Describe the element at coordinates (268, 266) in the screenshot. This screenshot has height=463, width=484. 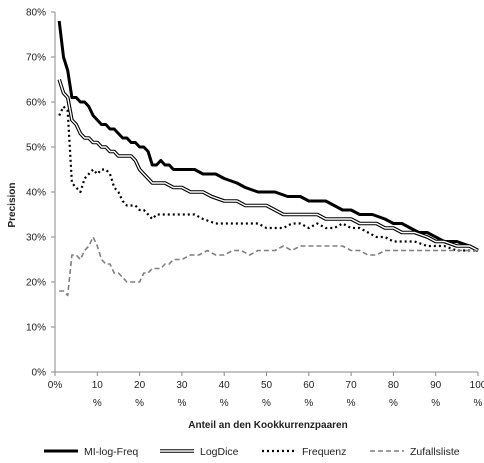
I see `series-line-zufallsliste` at that location.